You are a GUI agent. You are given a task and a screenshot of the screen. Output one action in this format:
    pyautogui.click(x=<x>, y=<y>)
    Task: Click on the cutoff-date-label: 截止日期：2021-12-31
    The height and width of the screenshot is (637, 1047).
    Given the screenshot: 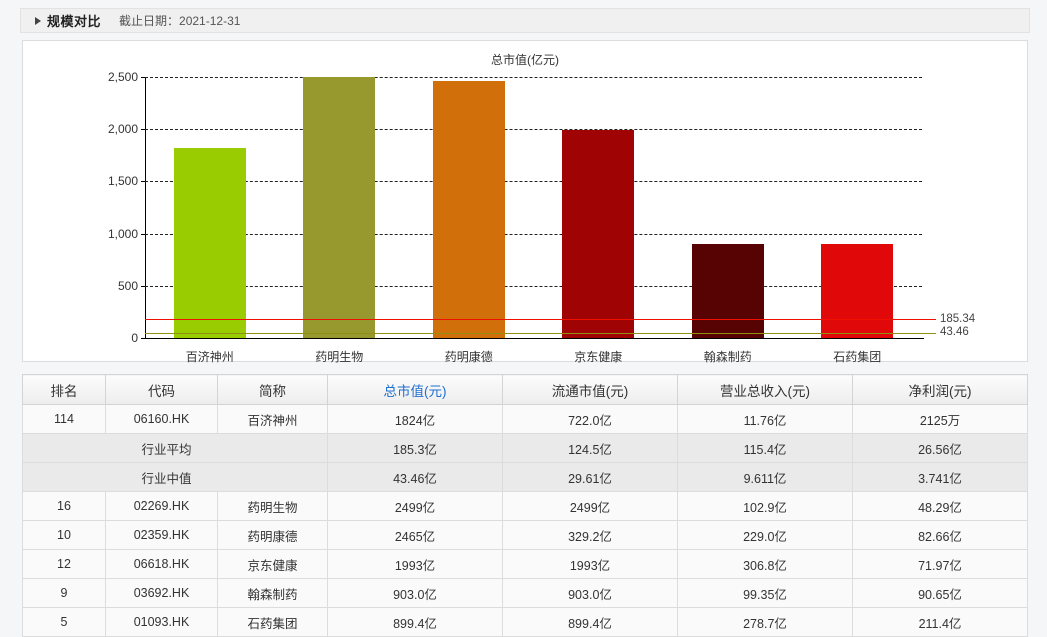 What is the action you would take?
    pyautogui.click(x=179, y=20)
    